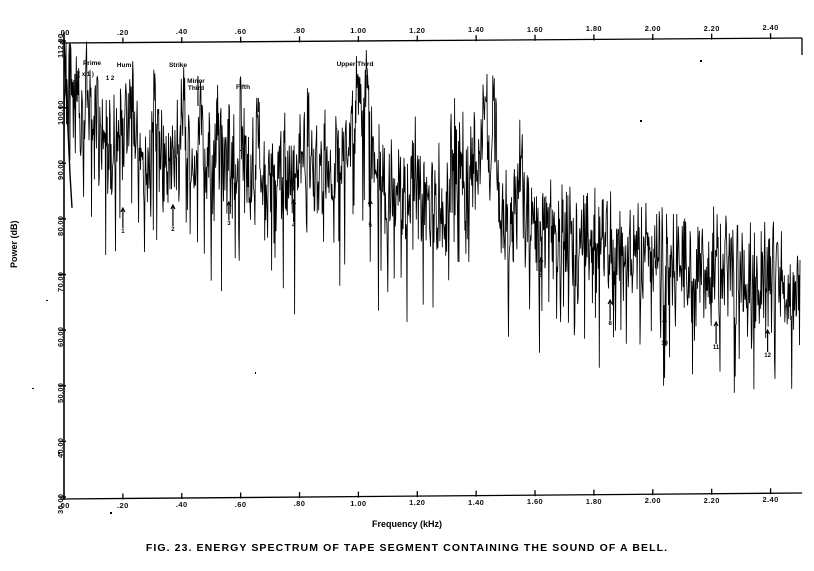 The width and height of the screenshot is (814, 571). I want to click on x-tick-bottom-4: .80, so click(299, 504).